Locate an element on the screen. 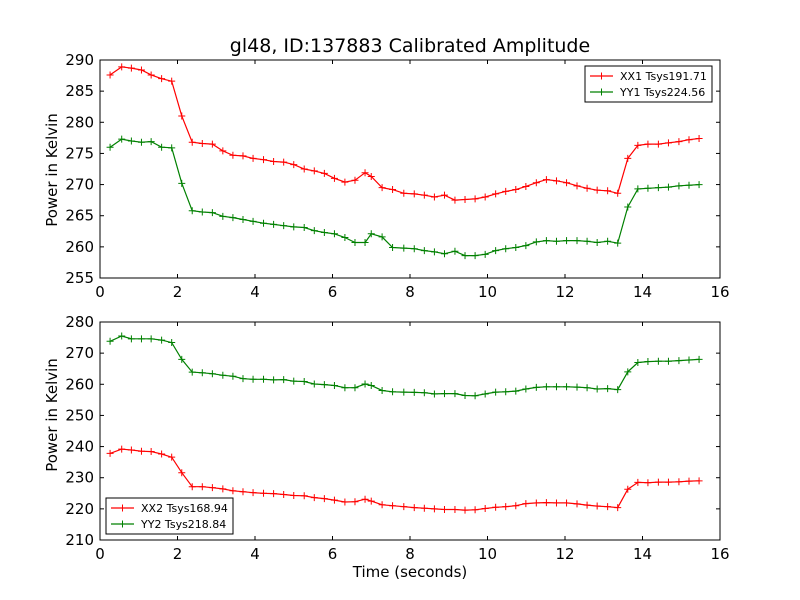 Image resolution: width=800 pixels, height=600 pixels. y-tick-label: 280 is located at coordinates (79, 122).